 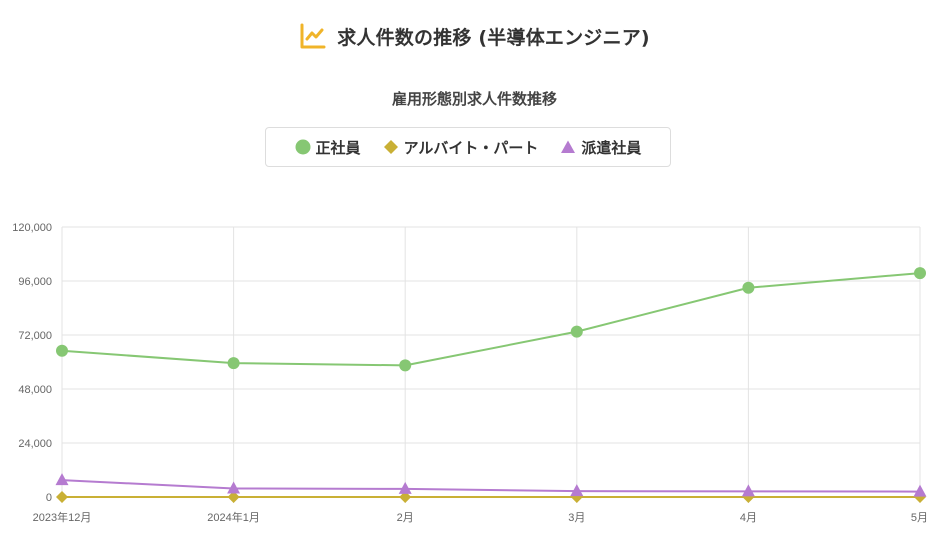 What do you see at coordinates (338, 147) in the screenshot?
I see `legend-label: 正社員` at bounding box center [338, 147].